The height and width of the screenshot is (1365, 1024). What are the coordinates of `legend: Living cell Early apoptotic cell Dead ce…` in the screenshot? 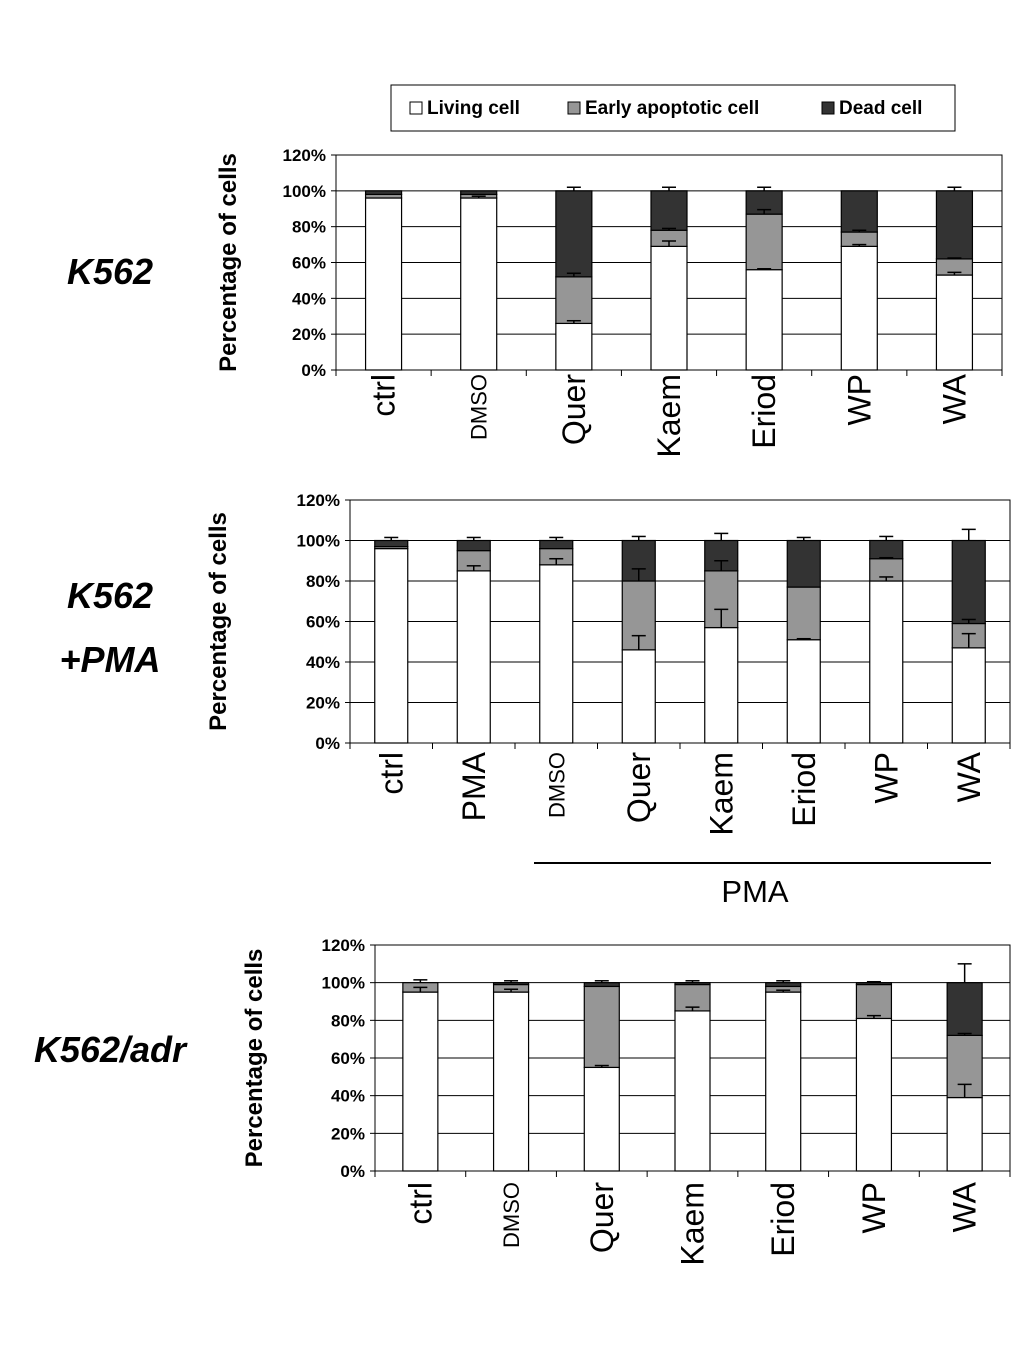 It's located at (673, 108).